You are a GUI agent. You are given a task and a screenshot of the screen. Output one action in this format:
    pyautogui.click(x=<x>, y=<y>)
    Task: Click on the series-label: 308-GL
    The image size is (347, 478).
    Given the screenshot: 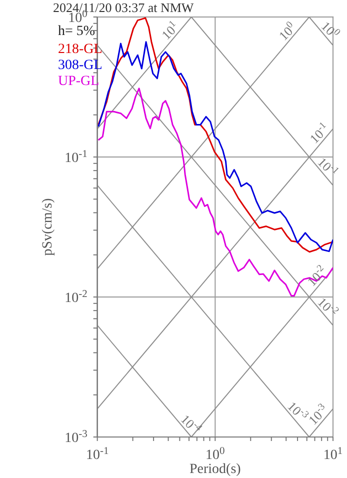 What is the action you would take?
    pyautogui.click(x=80, y=65)
    